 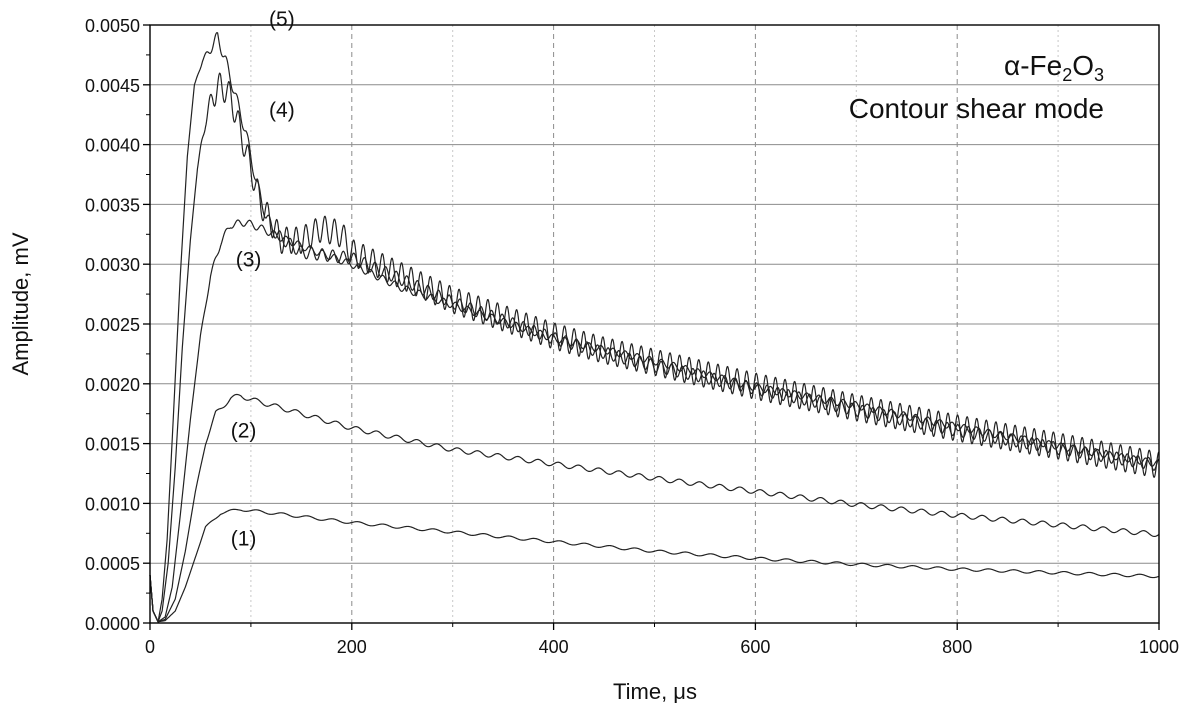 What do you see at coordinates (976, 108) in the screenshot?
I see `mode-annotation: Contour shear mode` at bounding box center [976, 108].